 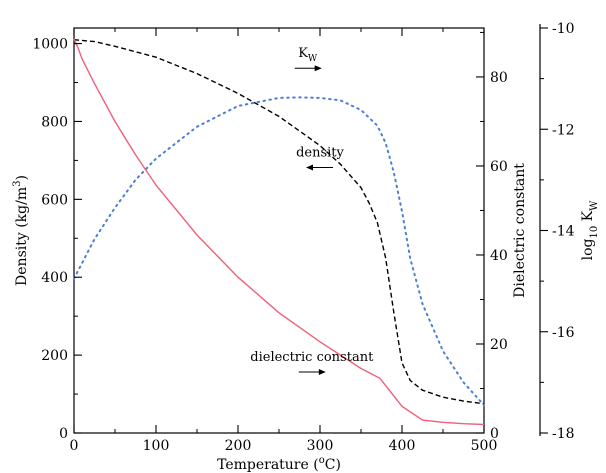 I want to click on dielectric-tick-label: 60, so click(x=499, y=167).